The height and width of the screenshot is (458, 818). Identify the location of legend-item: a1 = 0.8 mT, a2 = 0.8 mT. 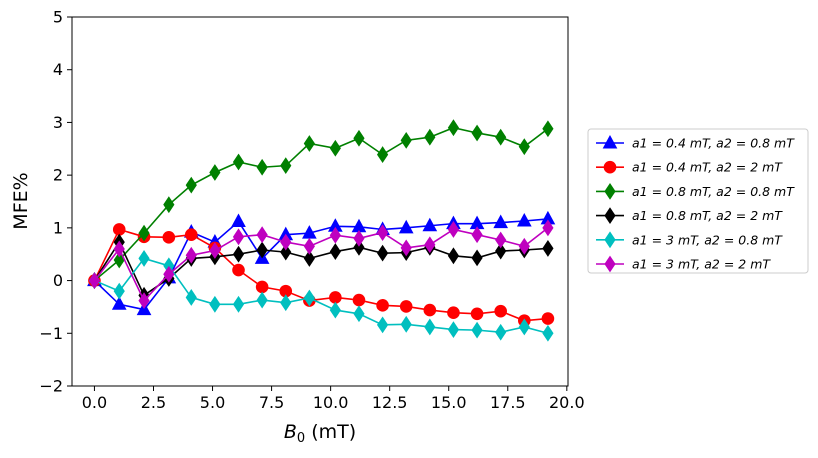
(695, 191).